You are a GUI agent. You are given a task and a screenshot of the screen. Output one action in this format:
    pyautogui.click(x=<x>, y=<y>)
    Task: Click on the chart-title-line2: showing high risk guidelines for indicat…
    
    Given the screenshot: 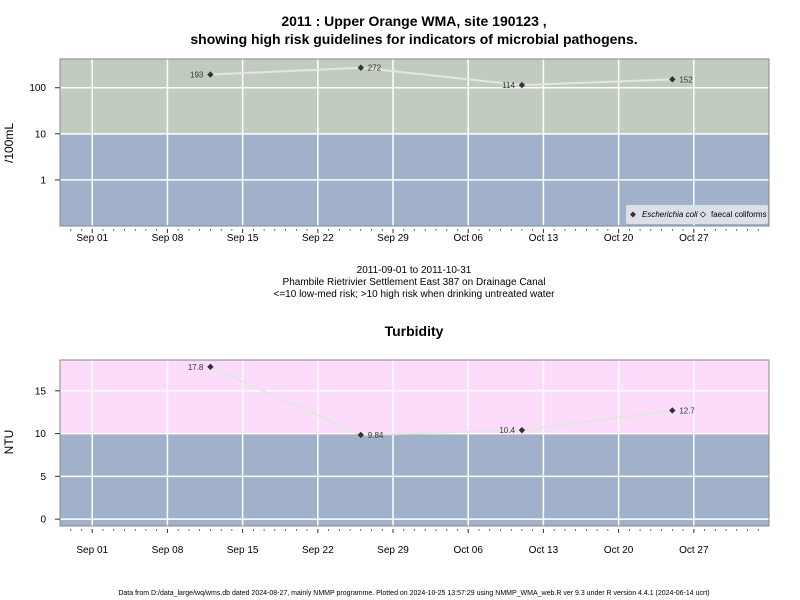 What is the action you would take?
    pyautogui.click(x=413, y=39)
    